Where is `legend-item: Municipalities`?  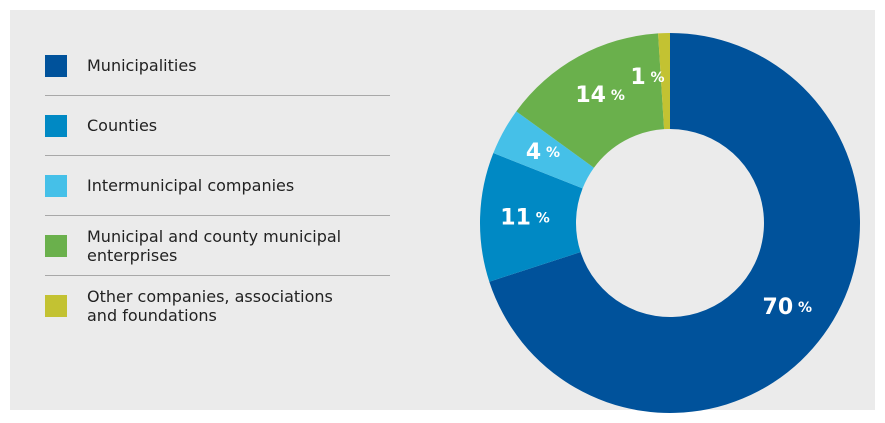
legend-item: Municipalities is located at coordinates (217, 66).